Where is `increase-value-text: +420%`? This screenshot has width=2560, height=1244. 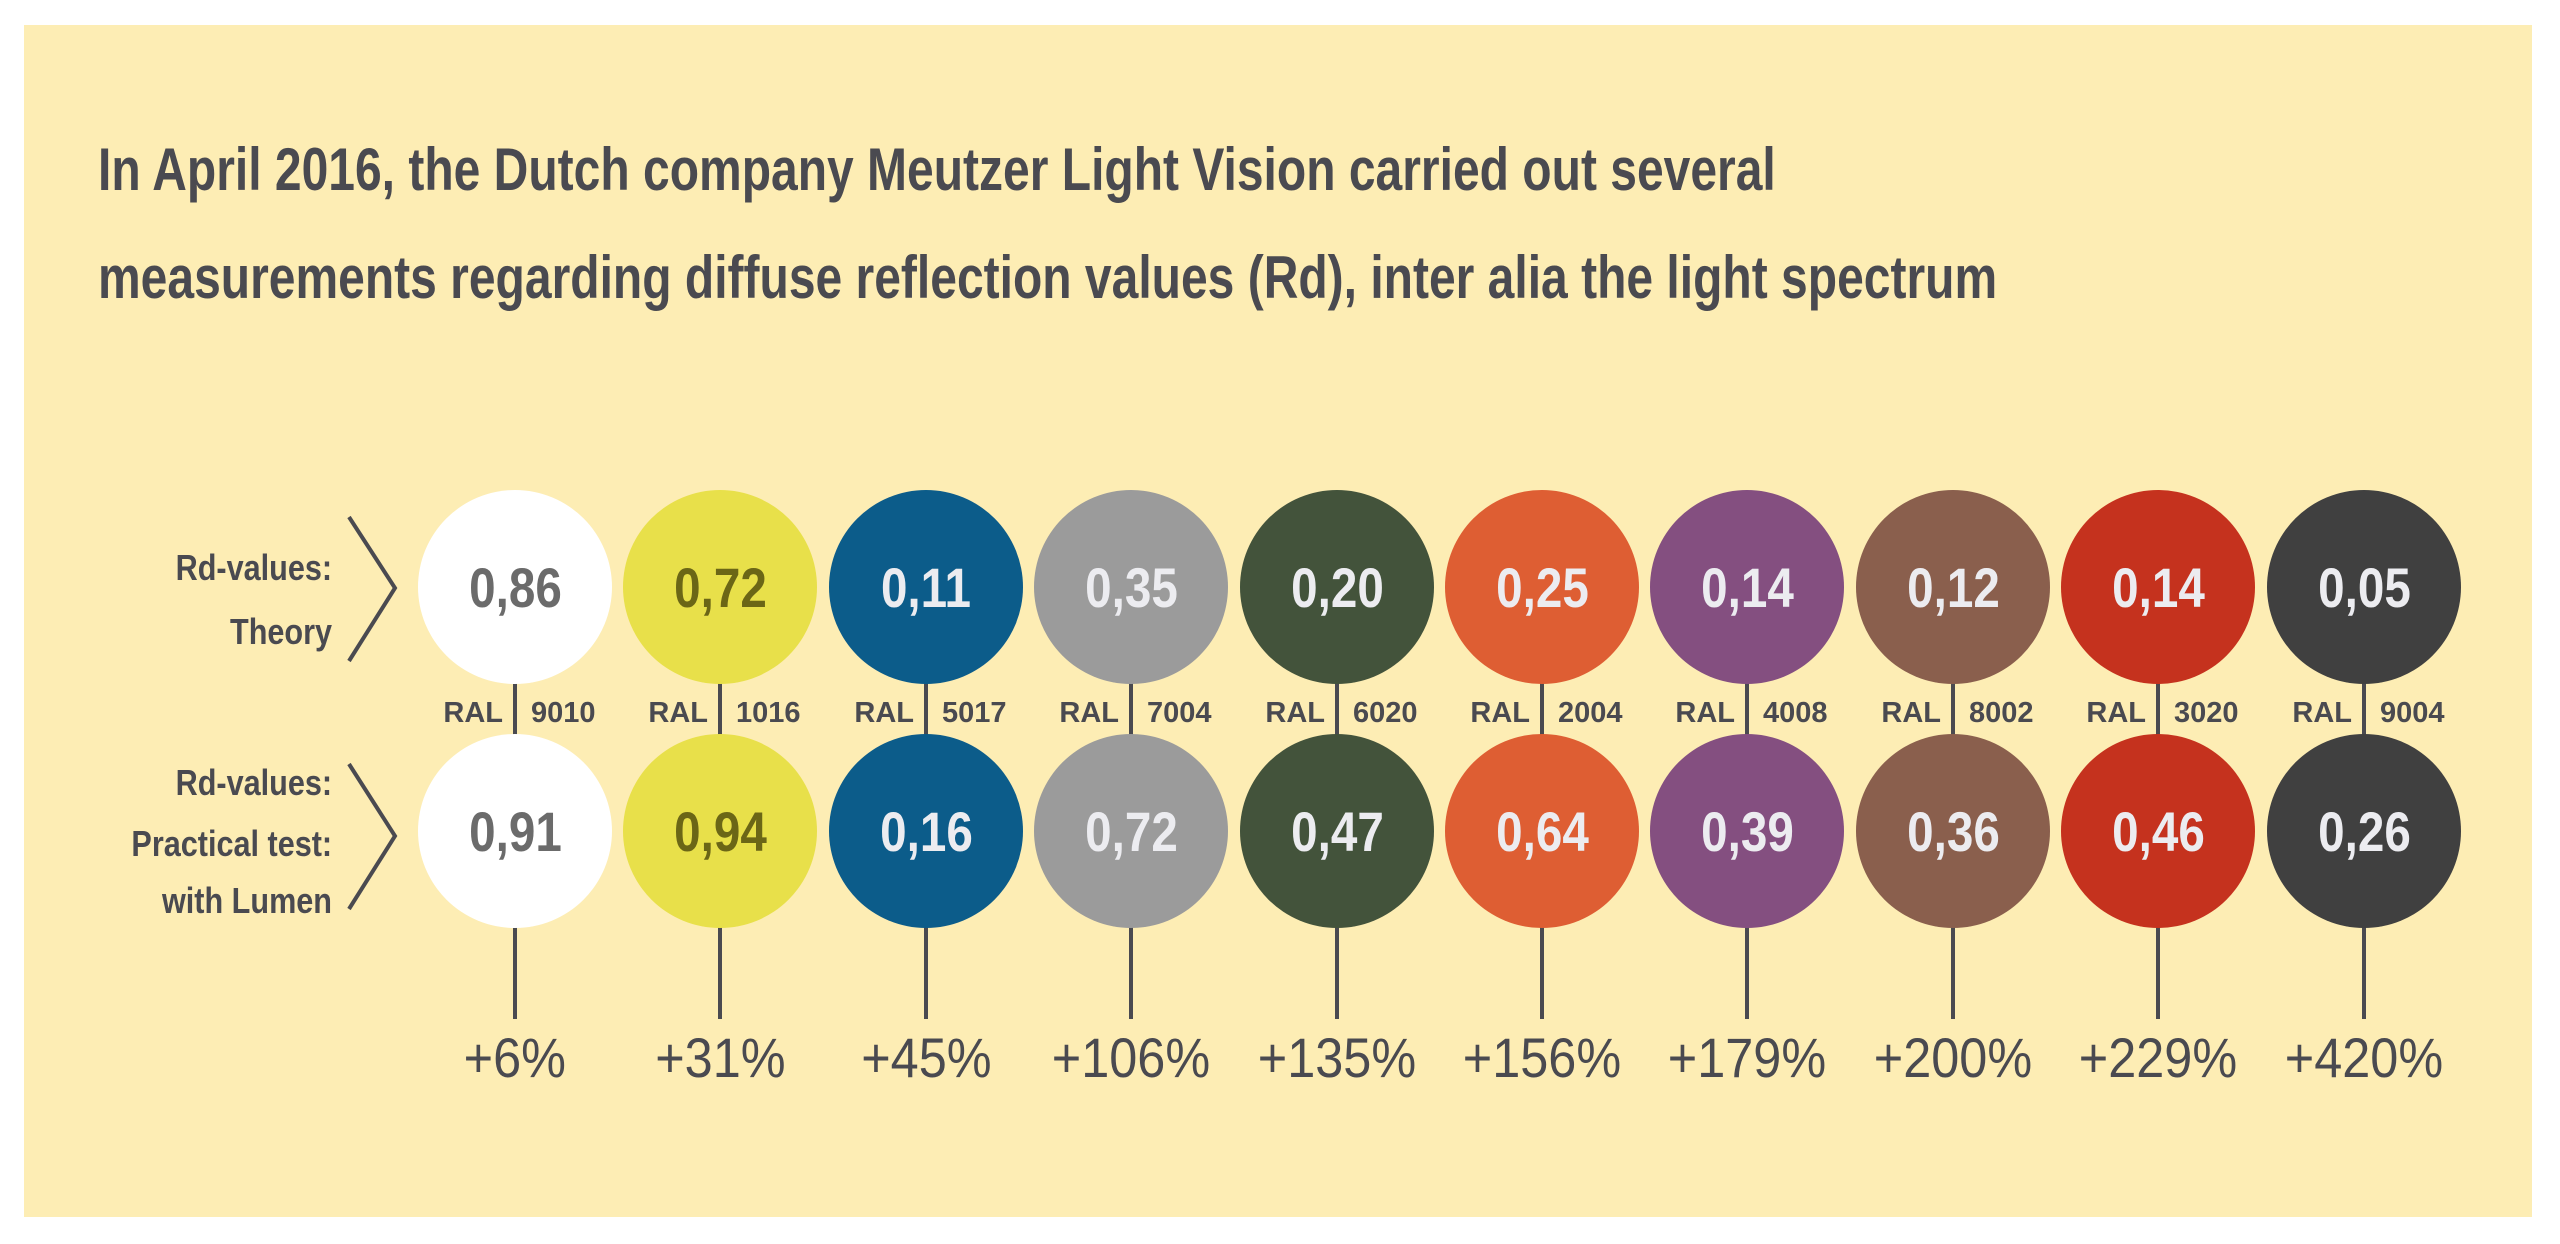 increase-value-text: +420% is located at coordinates (2364, 1057).